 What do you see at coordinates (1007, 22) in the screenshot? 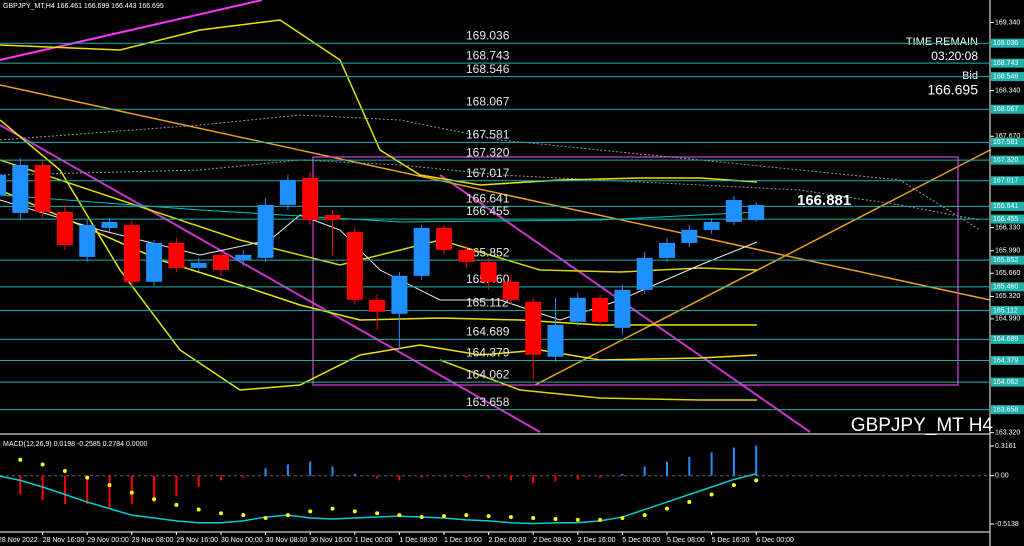
I see `y-tick-label: 169.340` at bounding box center [1007, 22].